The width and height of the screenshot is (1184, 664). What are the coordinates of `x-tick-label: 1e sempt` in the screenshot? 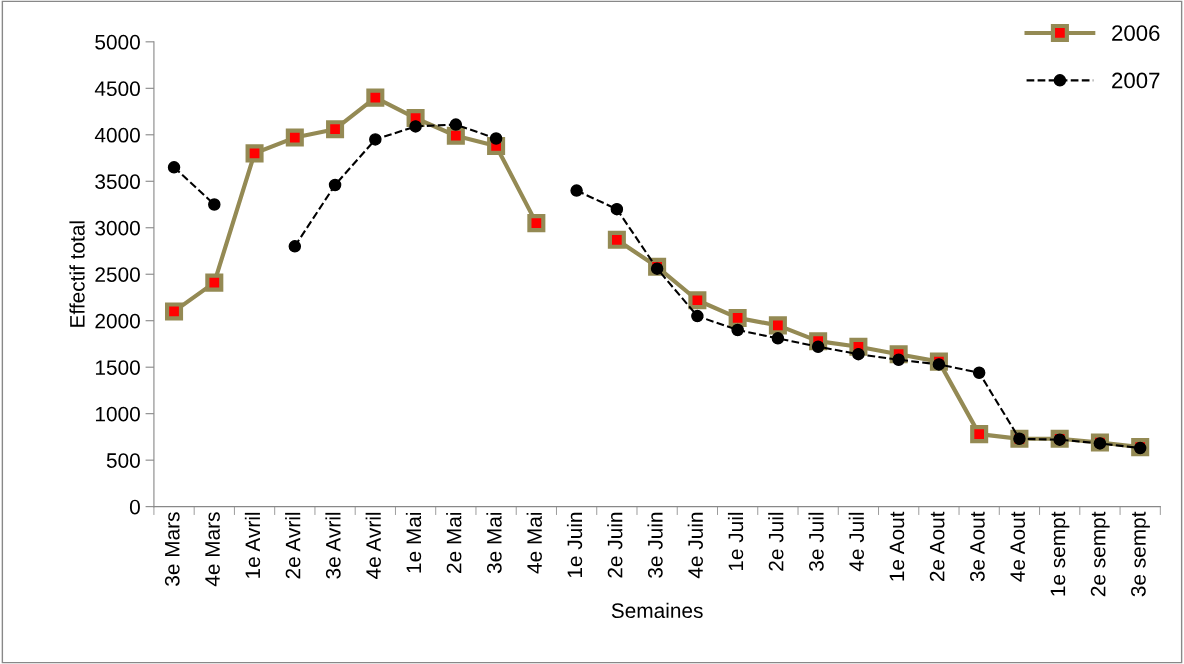 It's located at (1060, 553).